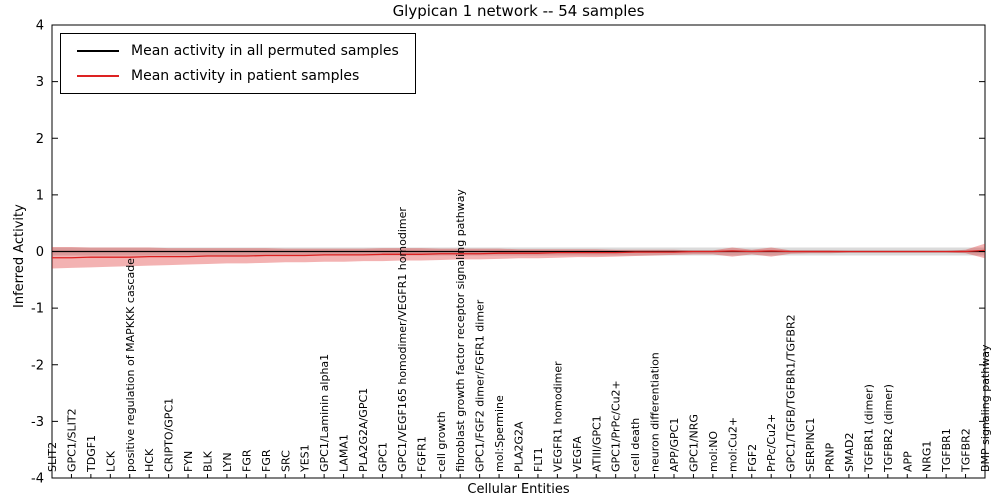 This screenshot has height=500, width=1000. Describe the element at coordinates (188, 461) in the screenshot. I see `x-tick-label: FYN` at that location.